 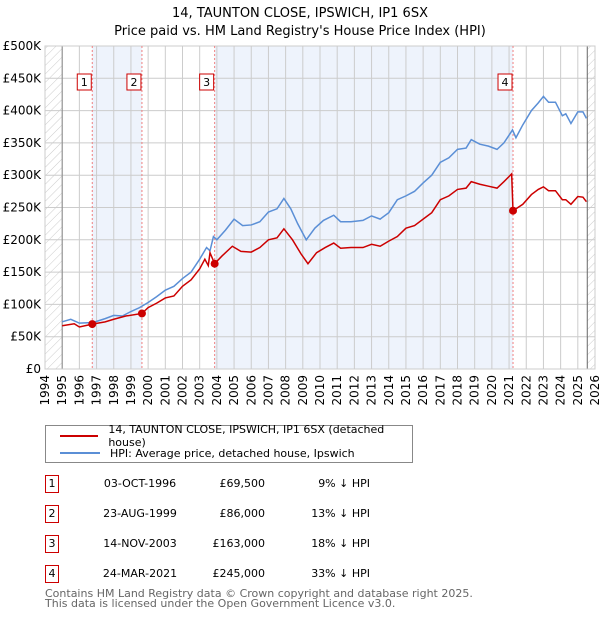 I want to click on transaction-row: 3 14-NOV-2003 £163,000 18% ↓ HPI, so click(x=245, y=545).